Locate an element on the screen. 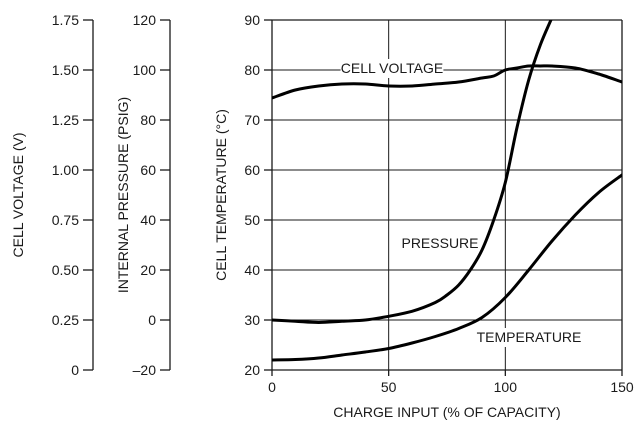 The height and width of the screenshot is (423, 639). cell-voltage-tick-label: 0 is located at coordinates (75, 370).